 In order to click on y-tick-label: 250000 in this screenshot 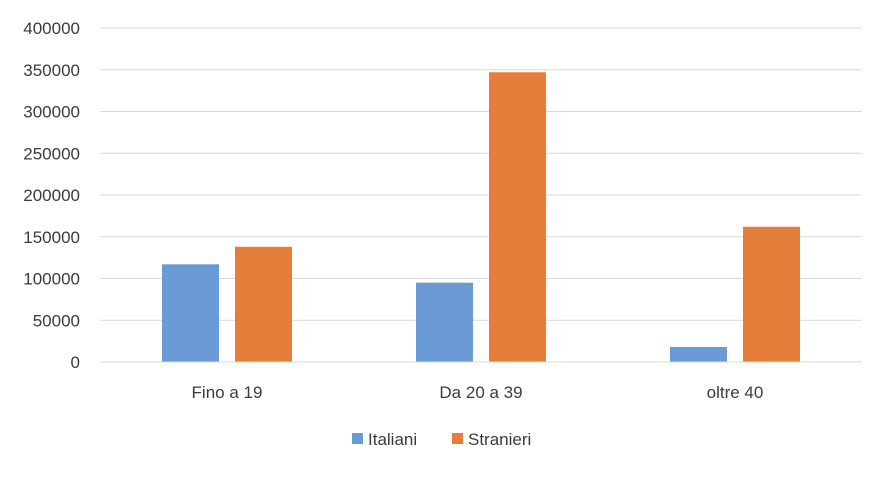, I will do `click(51, 153)`.